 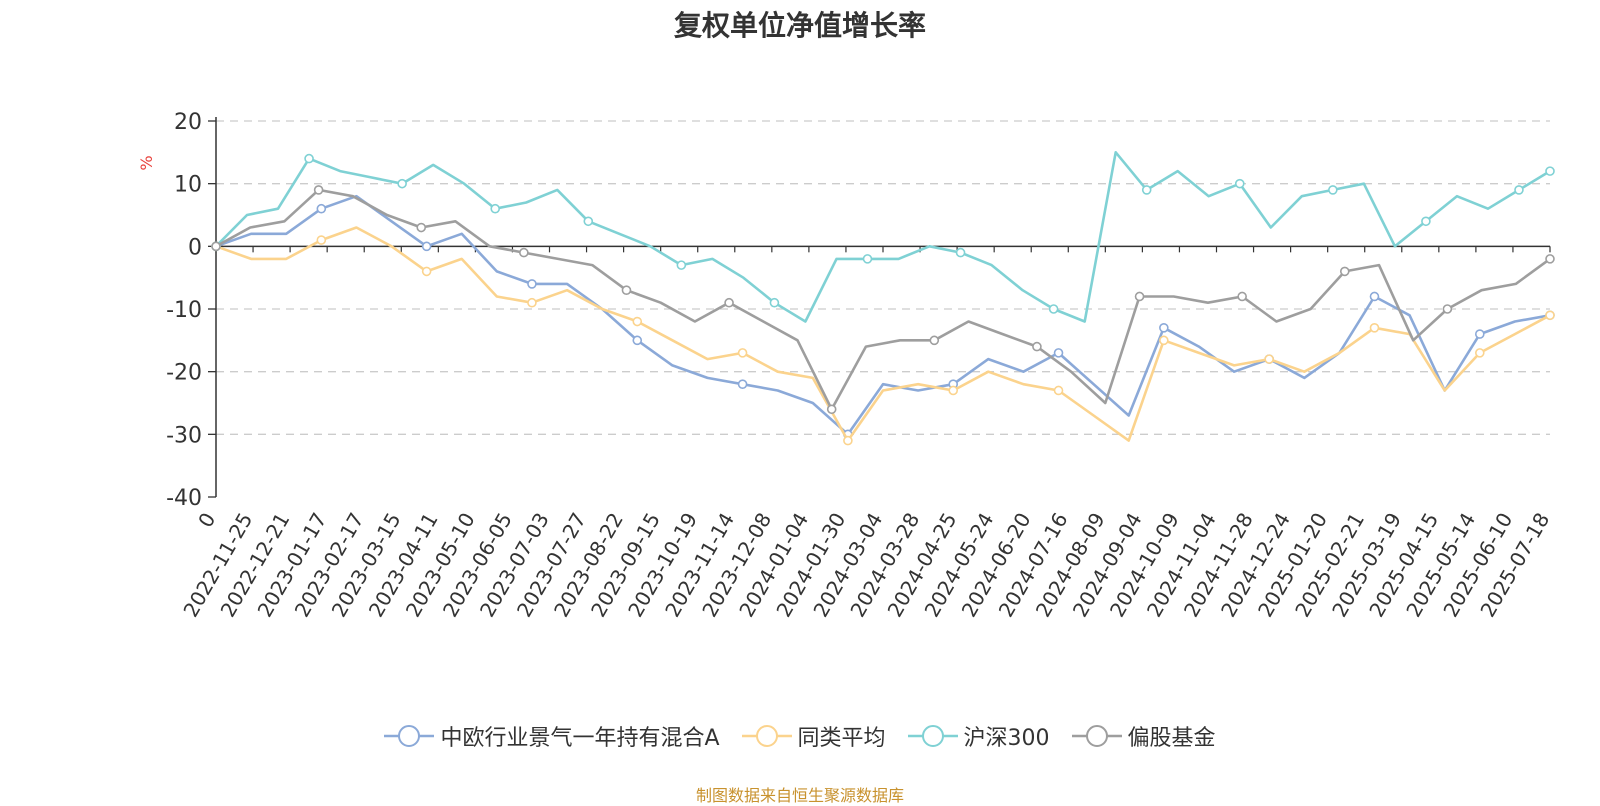 What do you see at coordinates (1171, 738) in the screenshot?
I see `legend-label: 偏股基金` at bounding box center [1171, 738].